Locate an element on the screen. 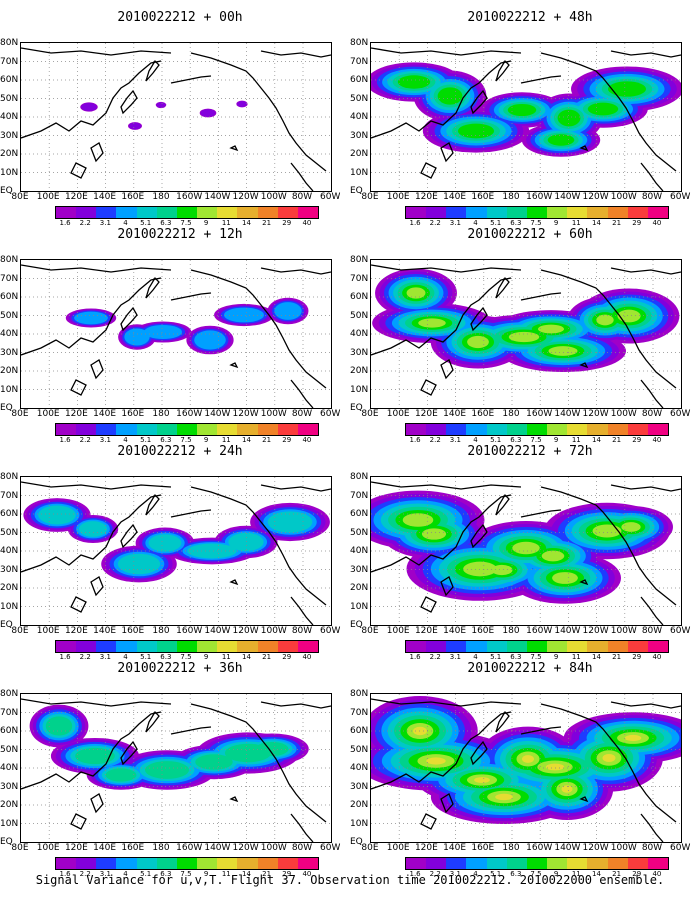 The height and width of the screenshot is (900, 700). longitude-label: 140E is located at coordinates (105, 197).